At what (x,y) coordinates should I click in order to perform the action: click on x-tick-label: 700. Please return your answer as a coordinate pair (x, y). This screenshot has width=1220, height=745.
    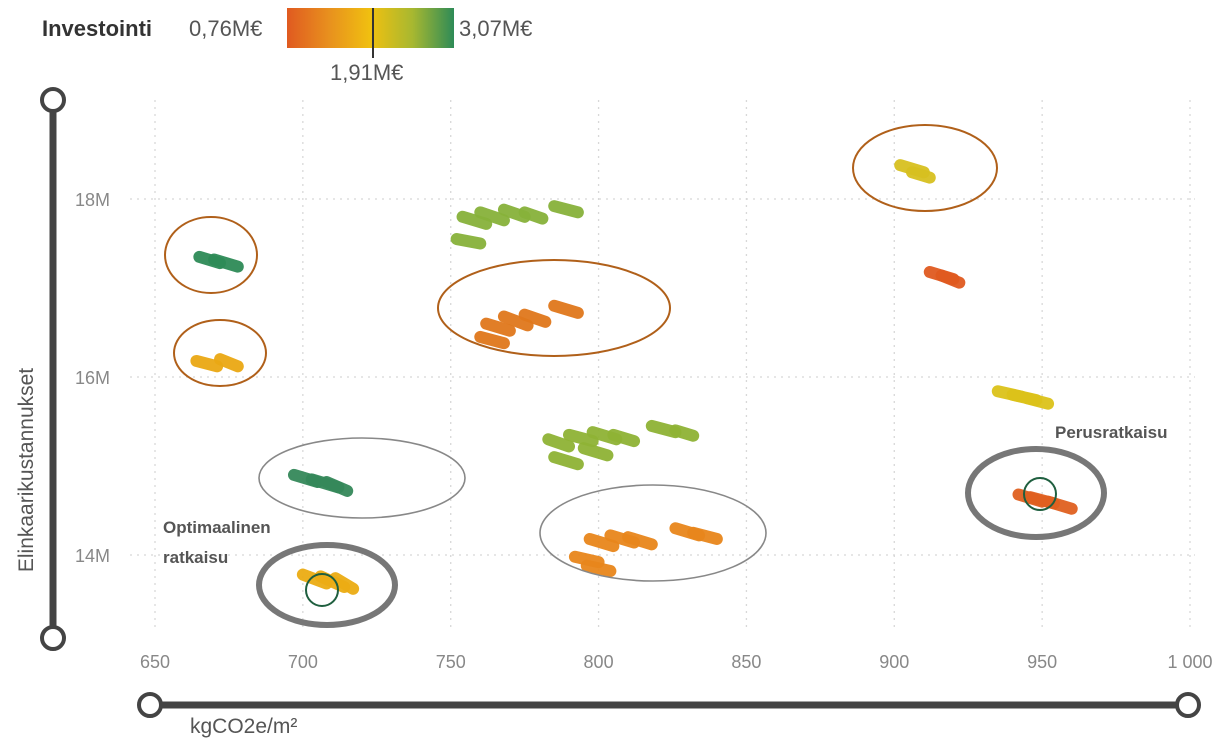
    Looking at the image, I should click on (303, 662).